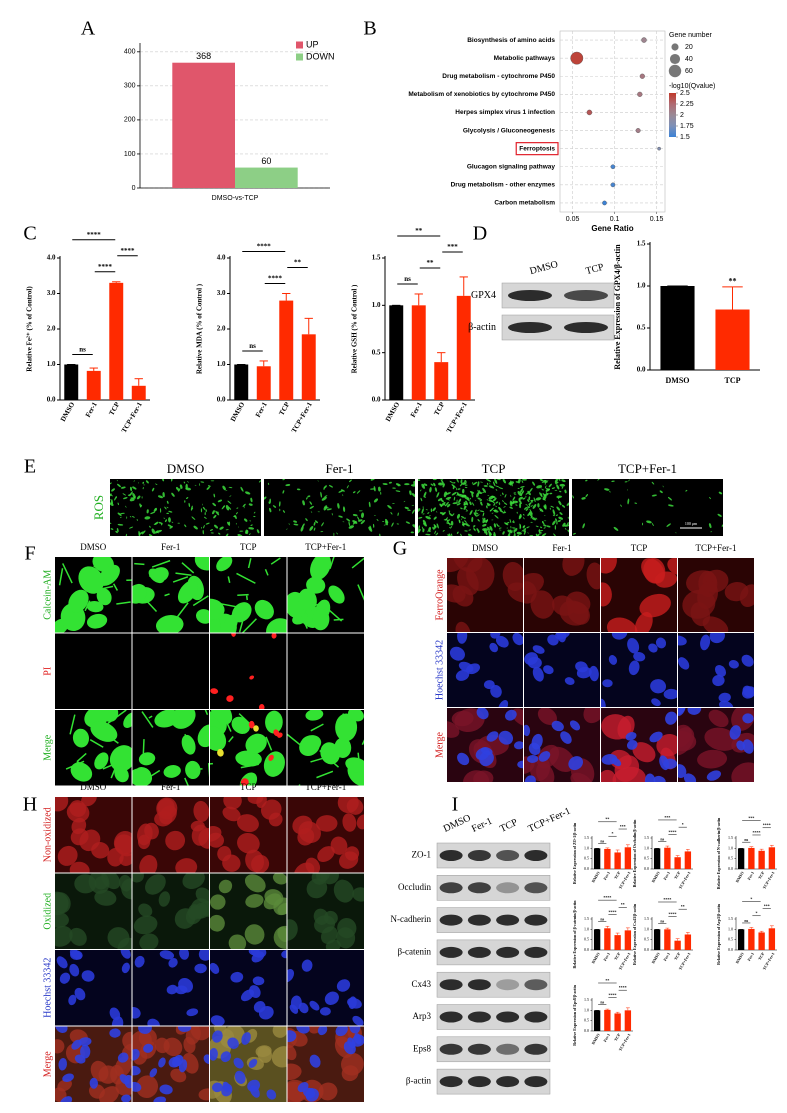  What do you see at coordinates (733, 380) in the screenshot?
I see `x-tick-label: TCP` at bounding box center [733, 380].